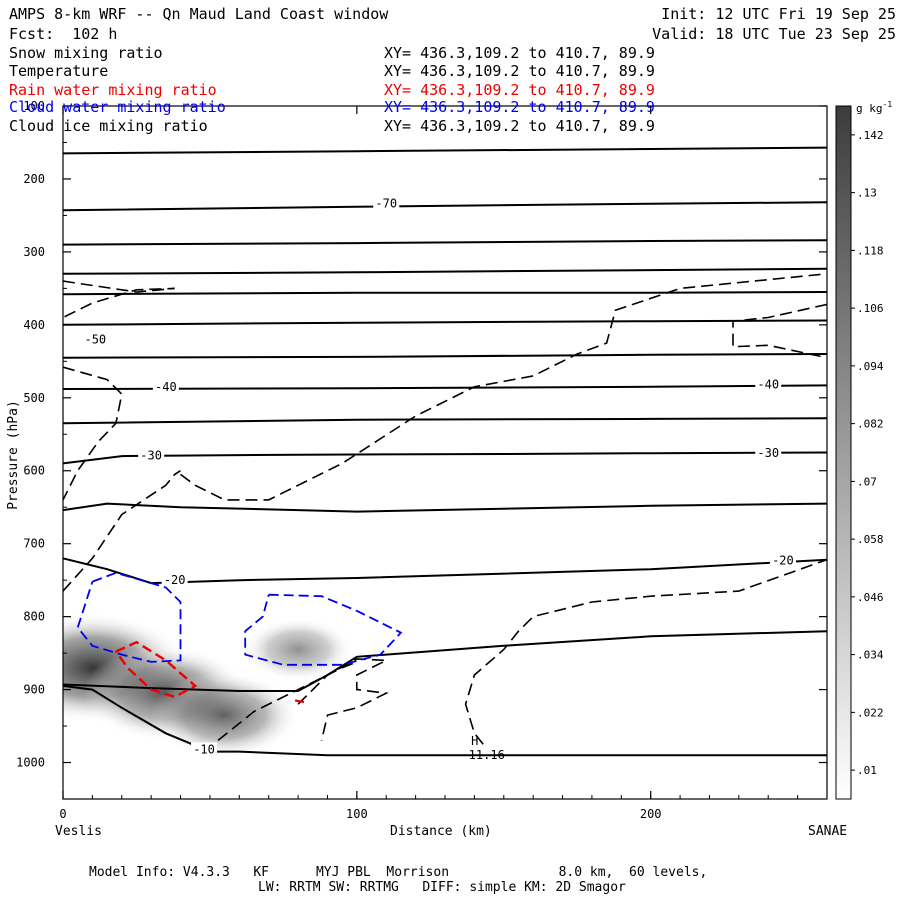 The width and height of the screenshot is (900, 900). I want to click on snow-mixing-ratio-shading, so click(208, 685).